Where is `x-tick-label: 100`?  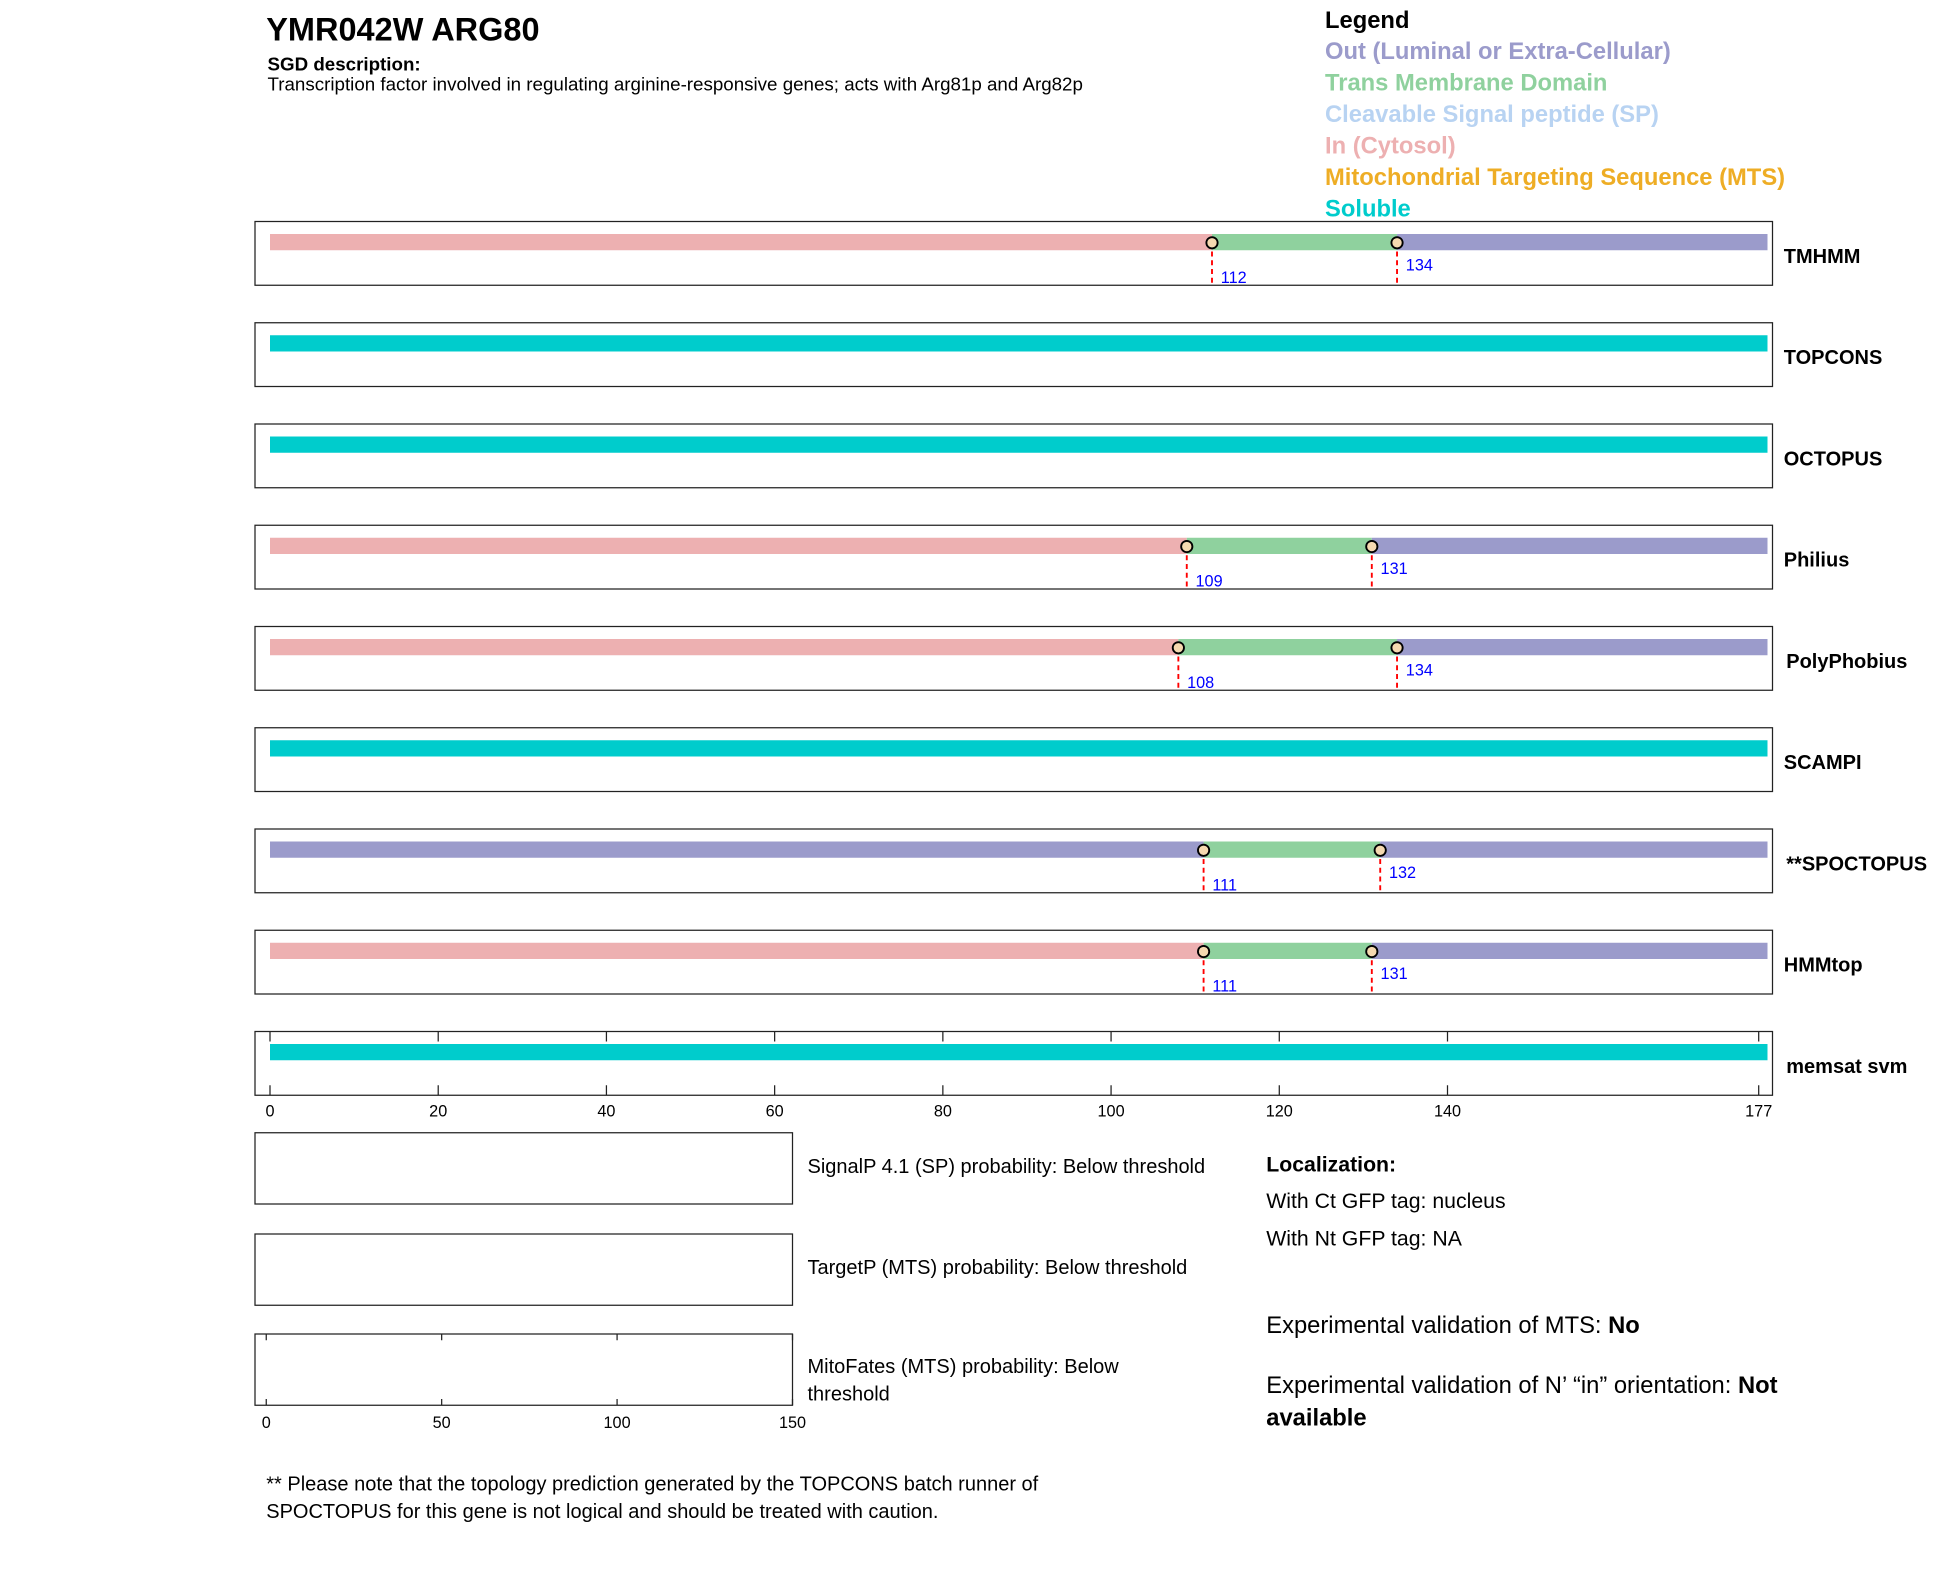
x-tick-label: 100 is located at coordinates (617, 1423).